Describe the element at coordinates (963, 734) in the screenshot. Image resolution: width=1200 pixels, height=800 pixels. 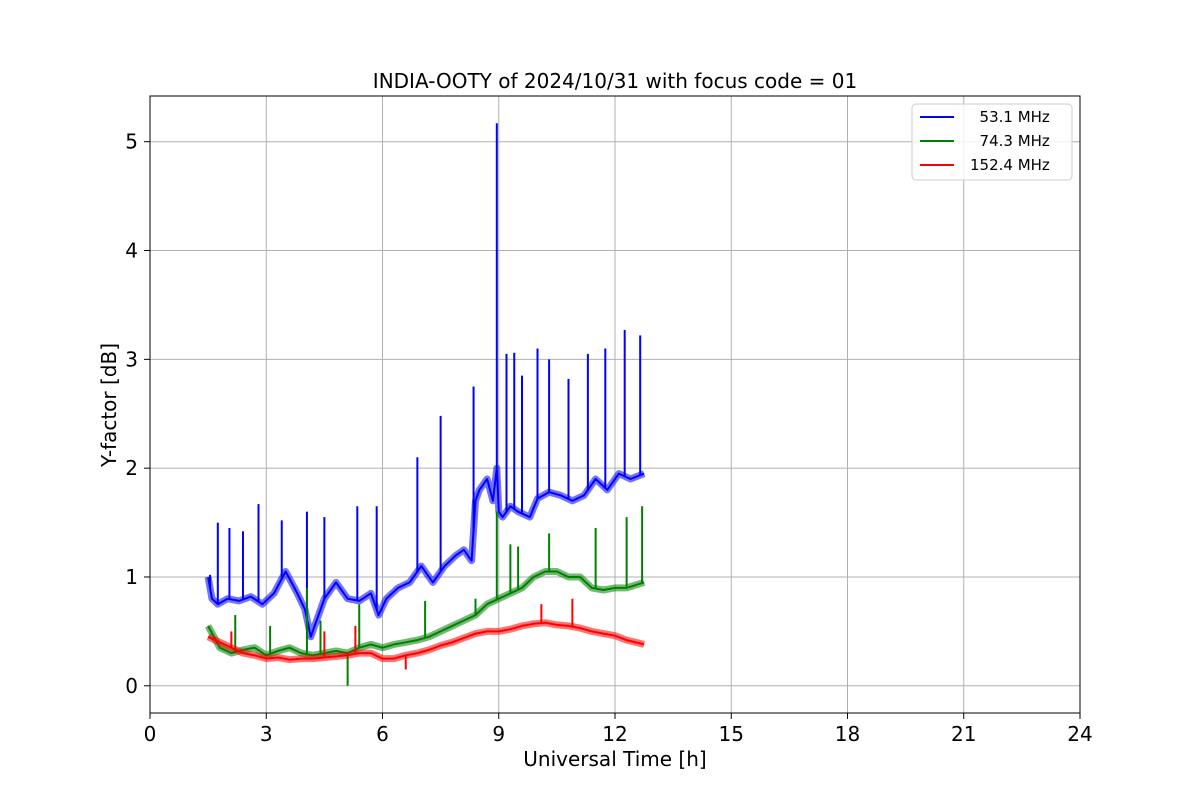
I see `x-tick-label: 21` at that location.